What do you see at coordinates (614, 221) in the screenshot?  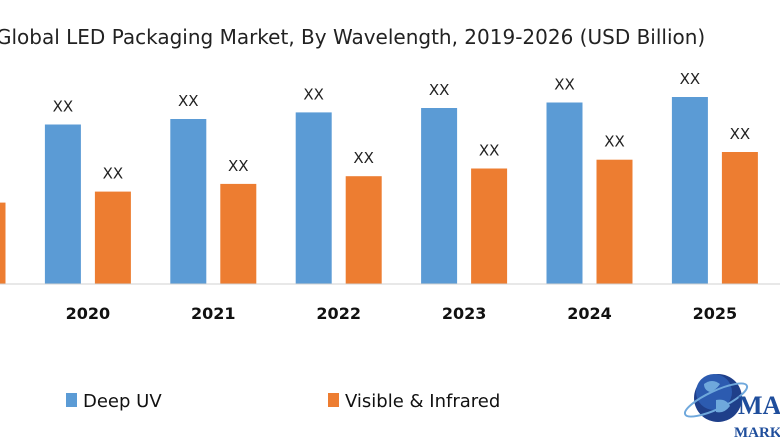 I see `bar-visible-infrared-2024` at bounding box center [614, 221].